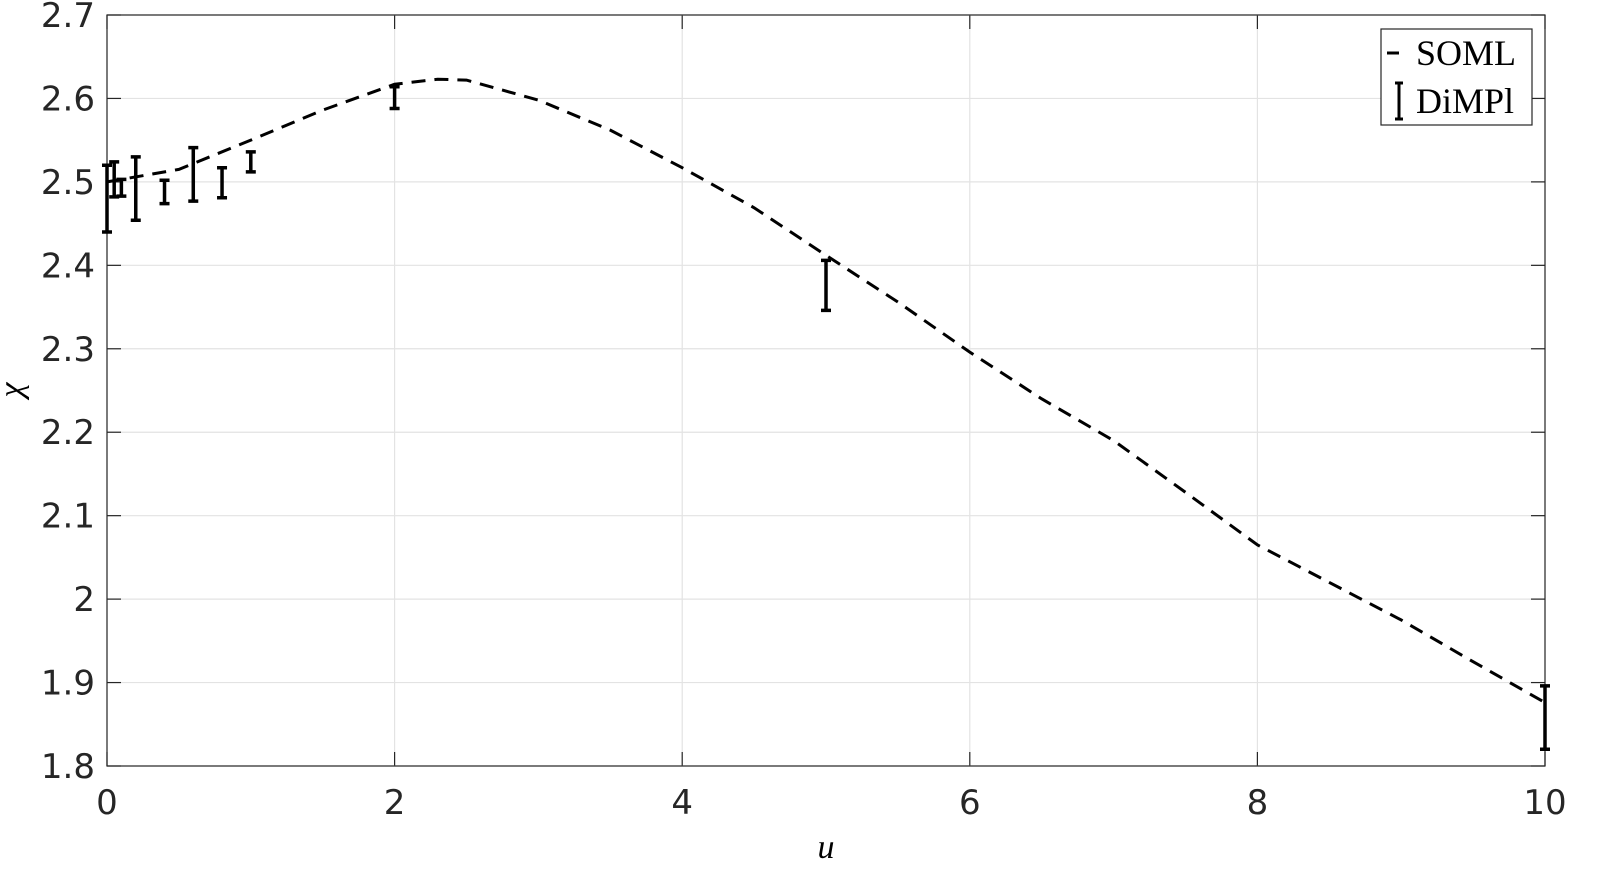  Describe the element at coordinates (1466, 53) in the screenshot. I see `legend-label: SOML` at that location.